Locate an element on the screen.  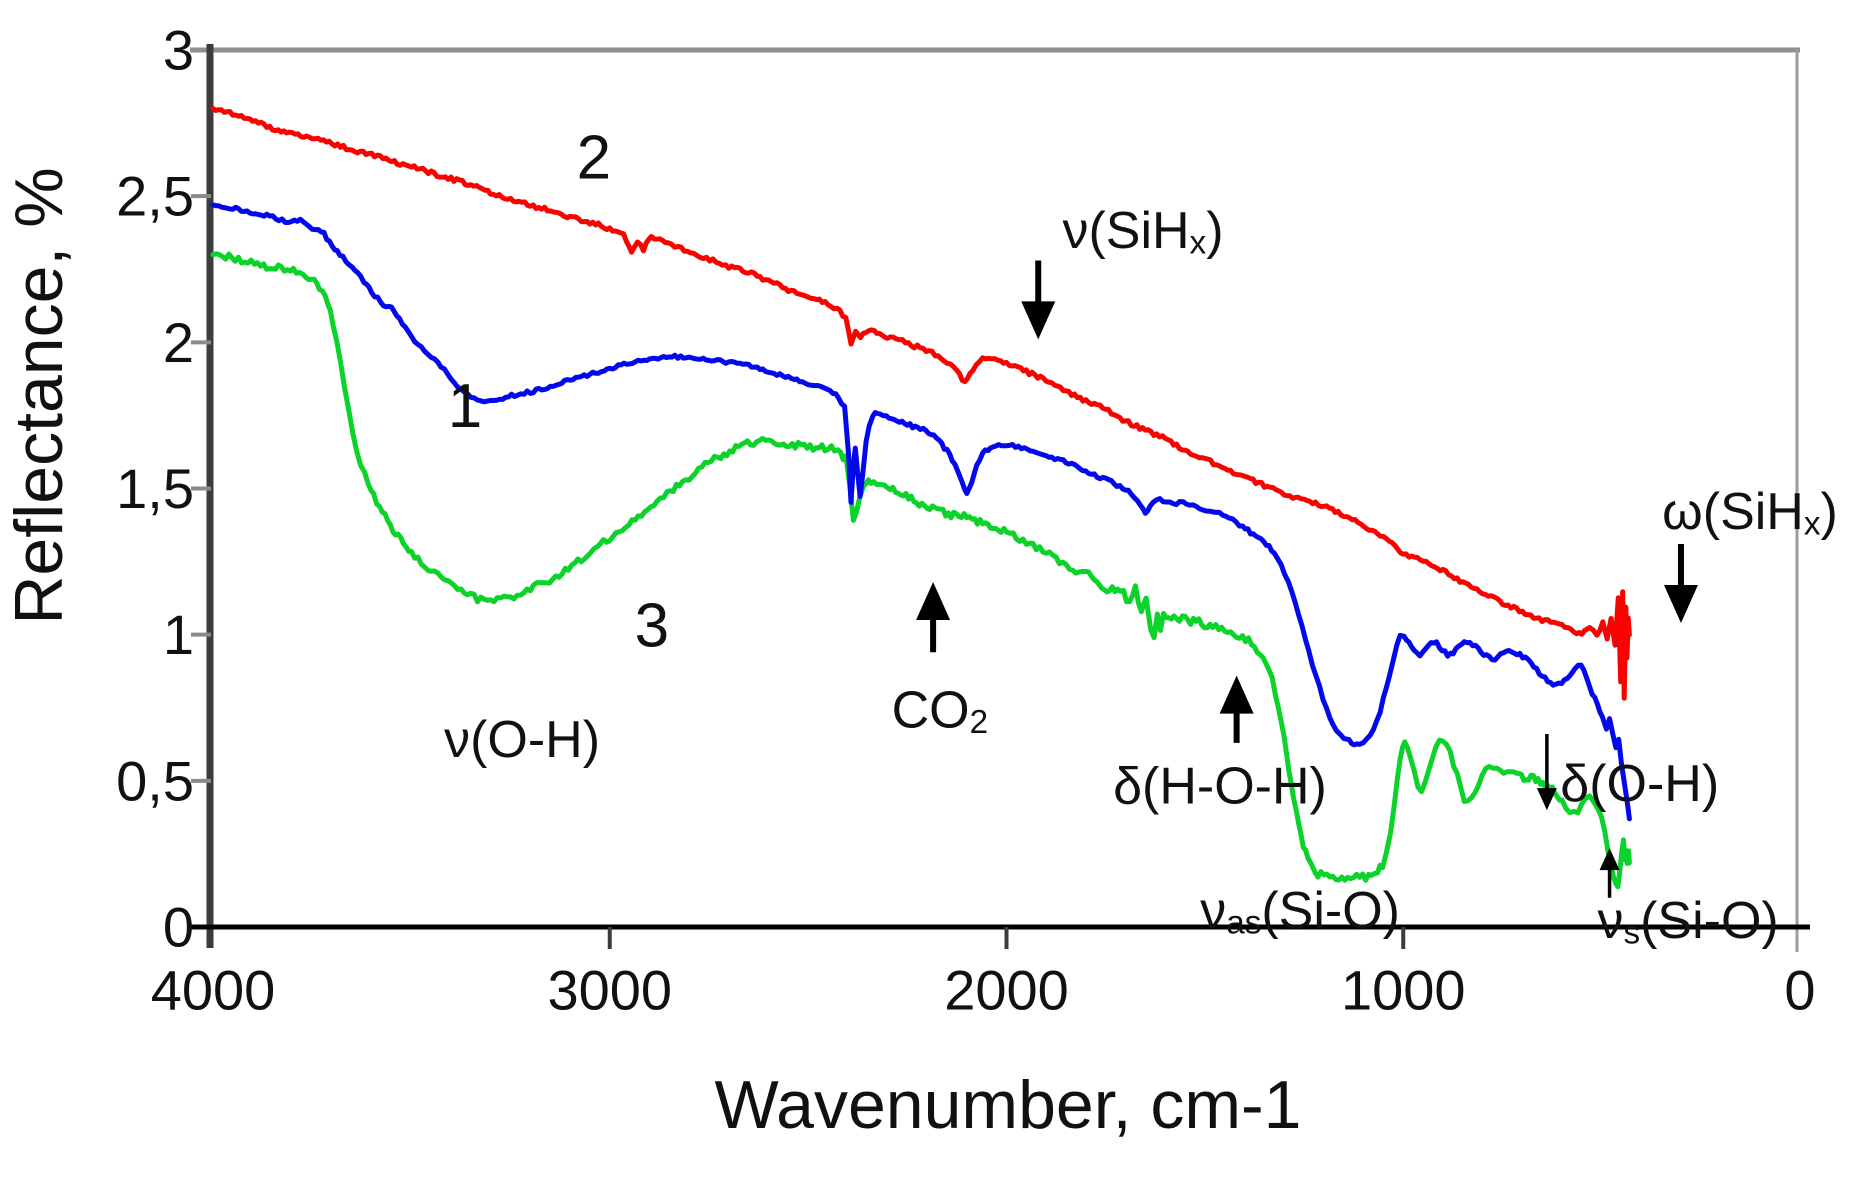
curve-label-2: 2 is located at coordinates (594, 158).